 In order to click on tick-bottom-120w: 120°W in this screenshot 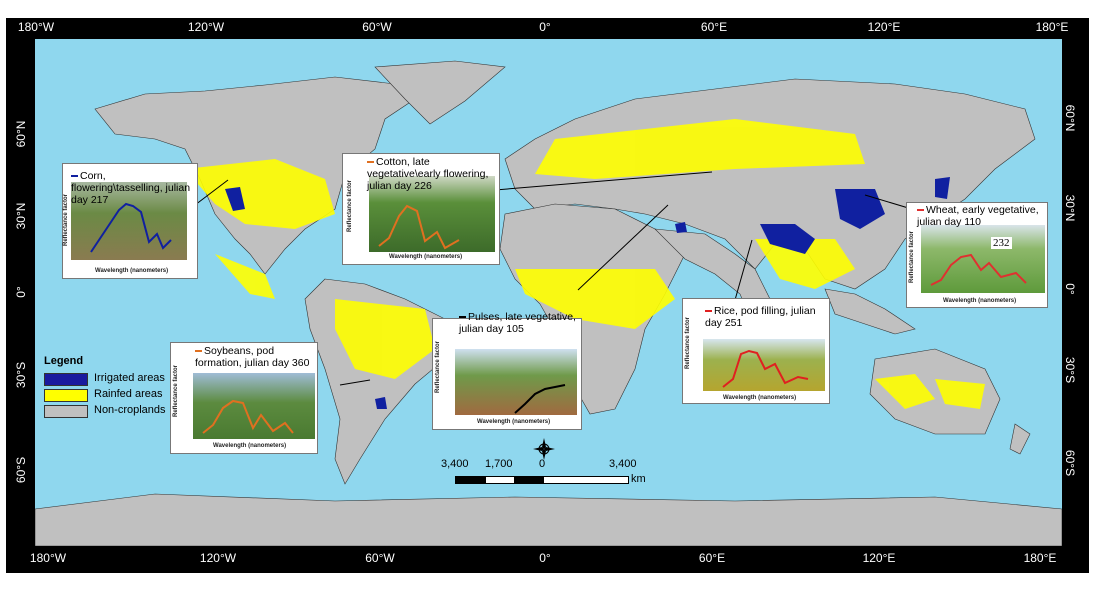, I will do `click(218, 558)`.